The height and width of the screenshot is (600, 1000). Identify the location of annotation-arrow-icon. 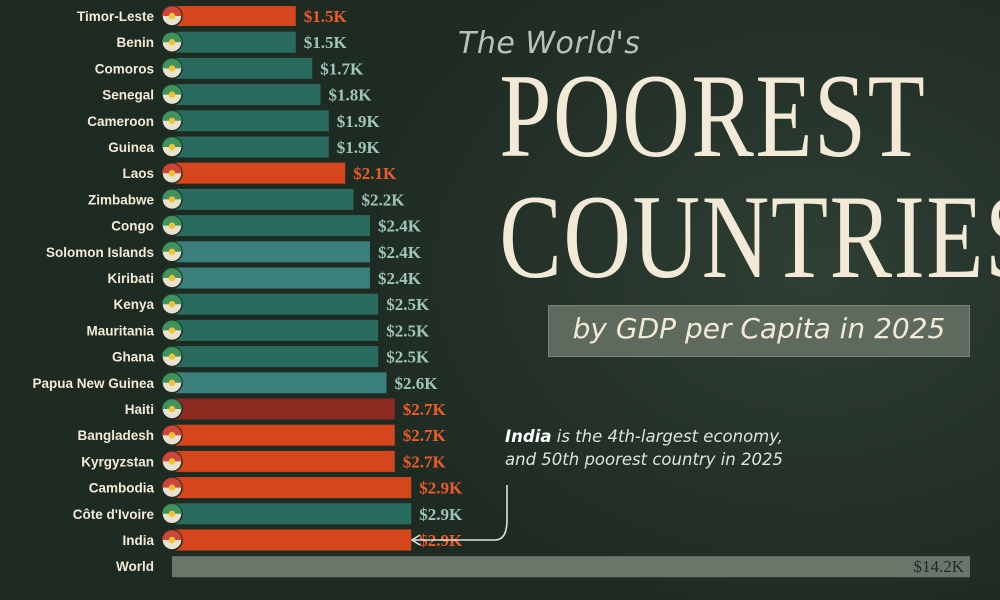
(459, 515).